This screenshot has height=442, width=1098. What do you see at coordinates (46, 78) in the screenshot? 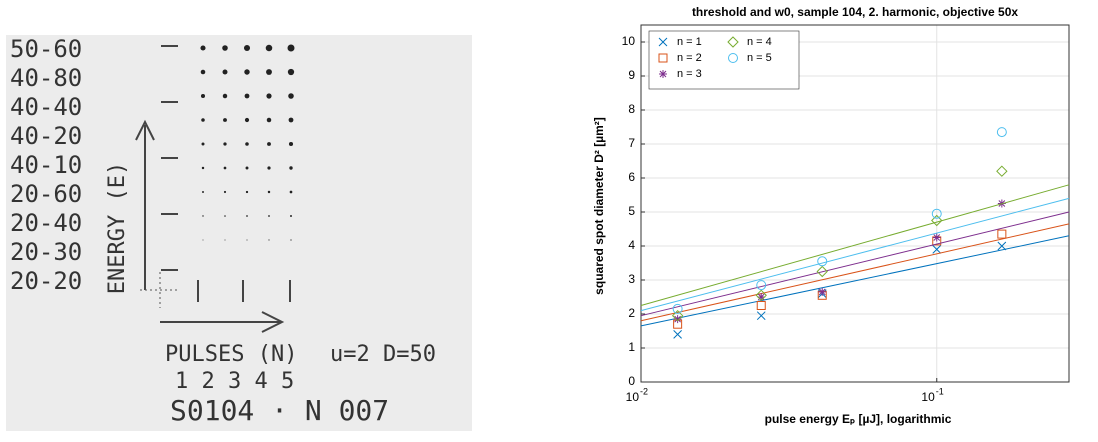
I see `energy-label: 40-80` at bounding box center [46, 78].